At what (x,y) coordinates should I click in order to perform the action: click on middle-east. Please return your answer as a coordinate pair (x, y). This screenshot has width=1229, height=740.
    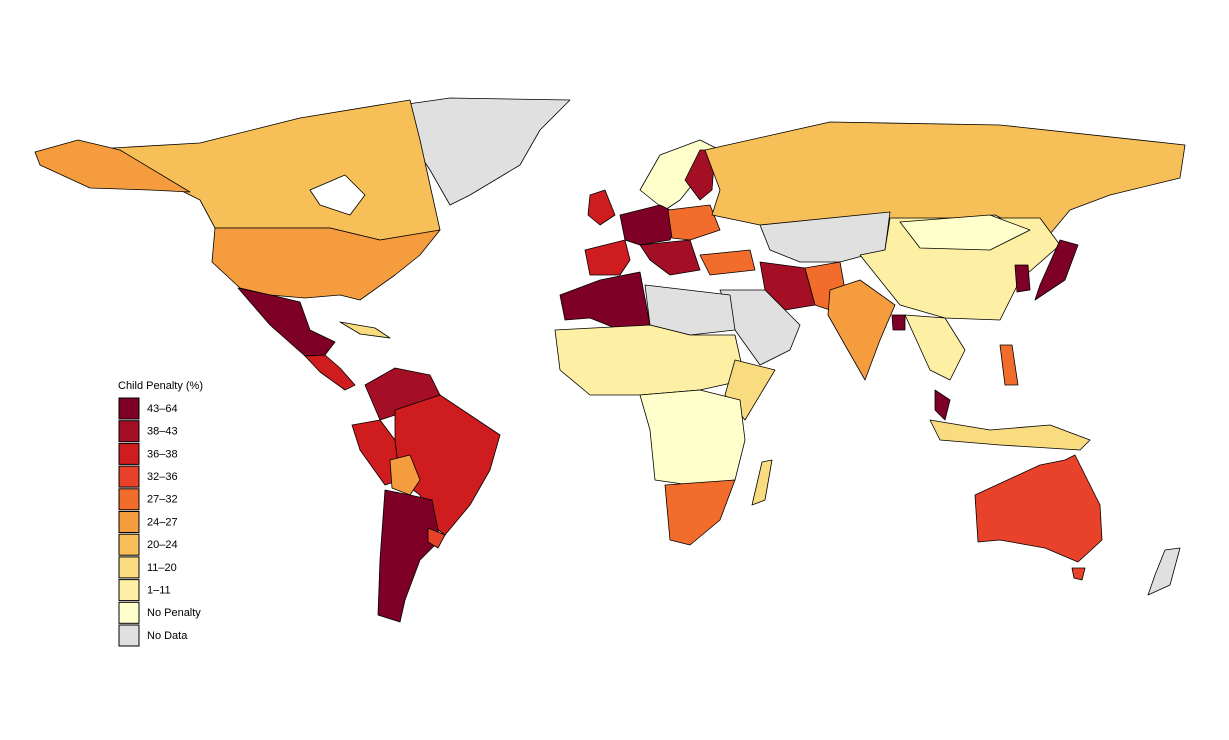
    Looking at the image, I should click on (760, 327).